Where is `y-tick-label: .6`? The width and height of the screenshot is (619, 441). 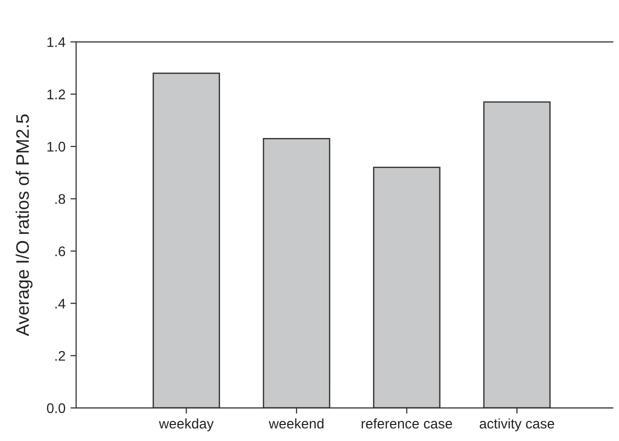 y-tick-label: .6 is located at coordinates (60, 251).